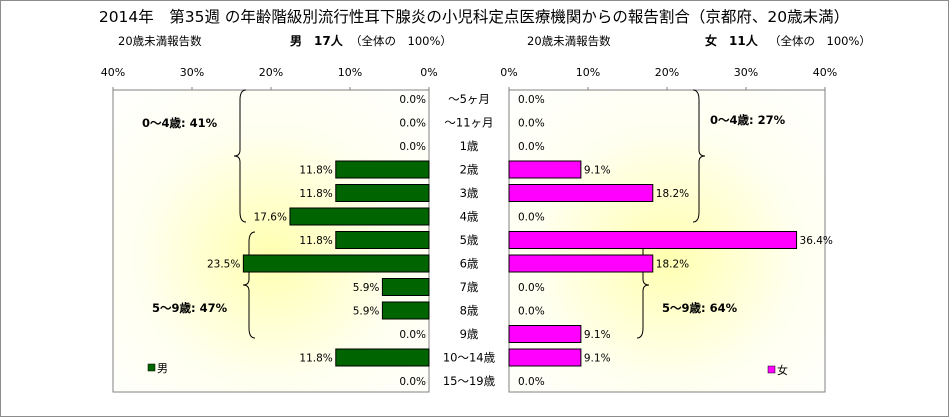  I want to click on right-subtitle: 20歳未満報告数, so click(569, 41).